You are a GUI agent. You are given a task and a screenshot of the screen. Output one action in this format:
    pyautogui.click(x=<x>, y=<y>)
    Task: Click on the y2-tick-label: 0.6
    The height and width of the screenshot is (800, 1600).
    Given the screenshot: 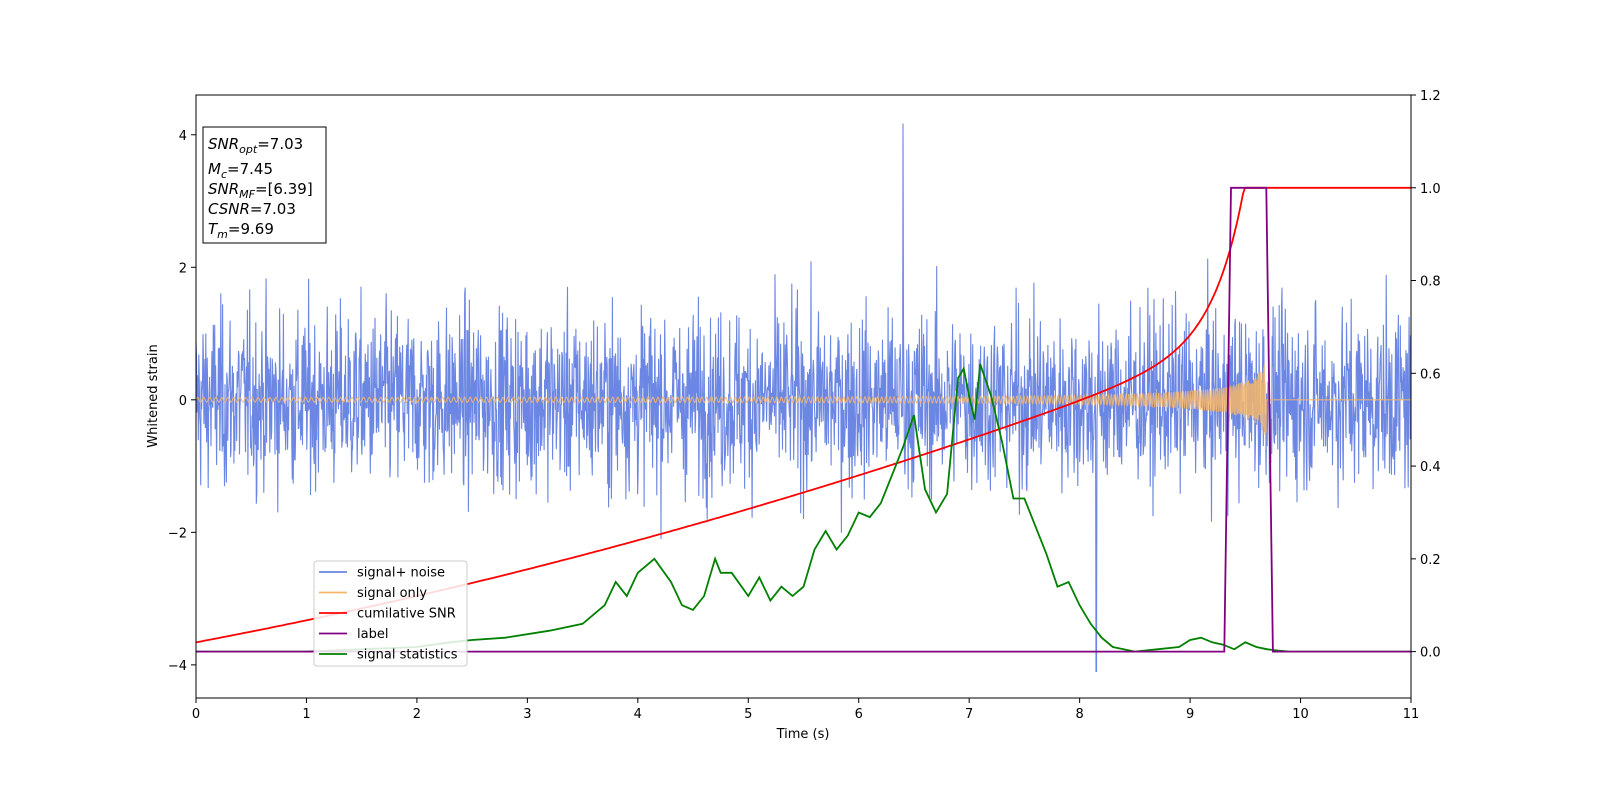 What is the action you would take?
    pyautogui.click(x=1430, y=374)
    